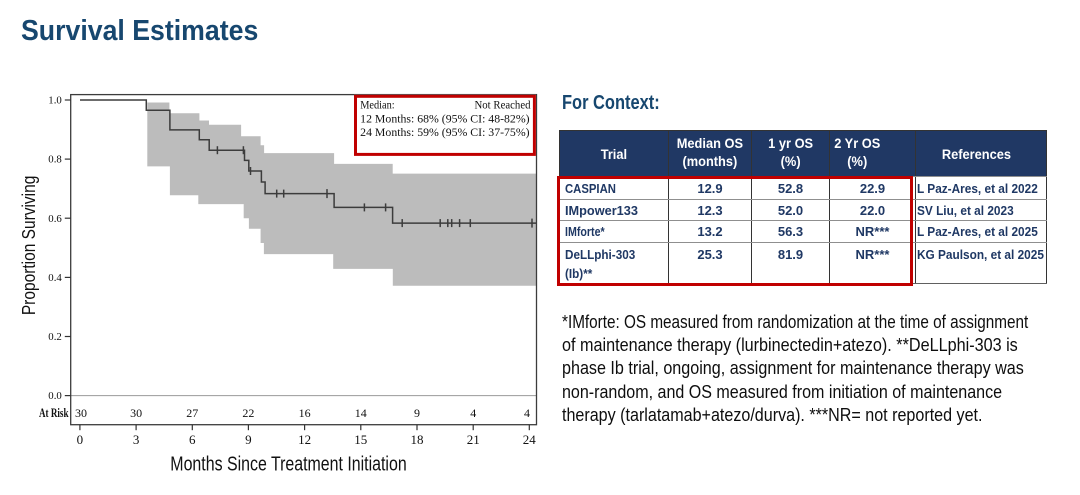  I want to click on svg-text: 27, so click(192, 413).